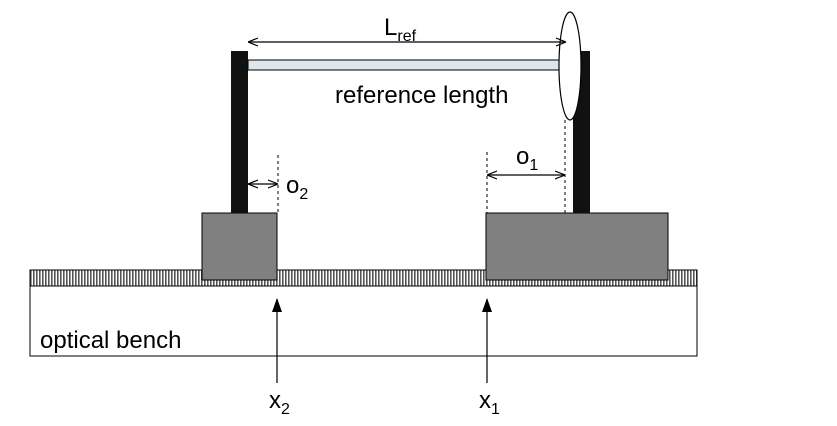  Describe the element at coordinates (407, 65) in the screenshot. I see `reference-rod` at that location.